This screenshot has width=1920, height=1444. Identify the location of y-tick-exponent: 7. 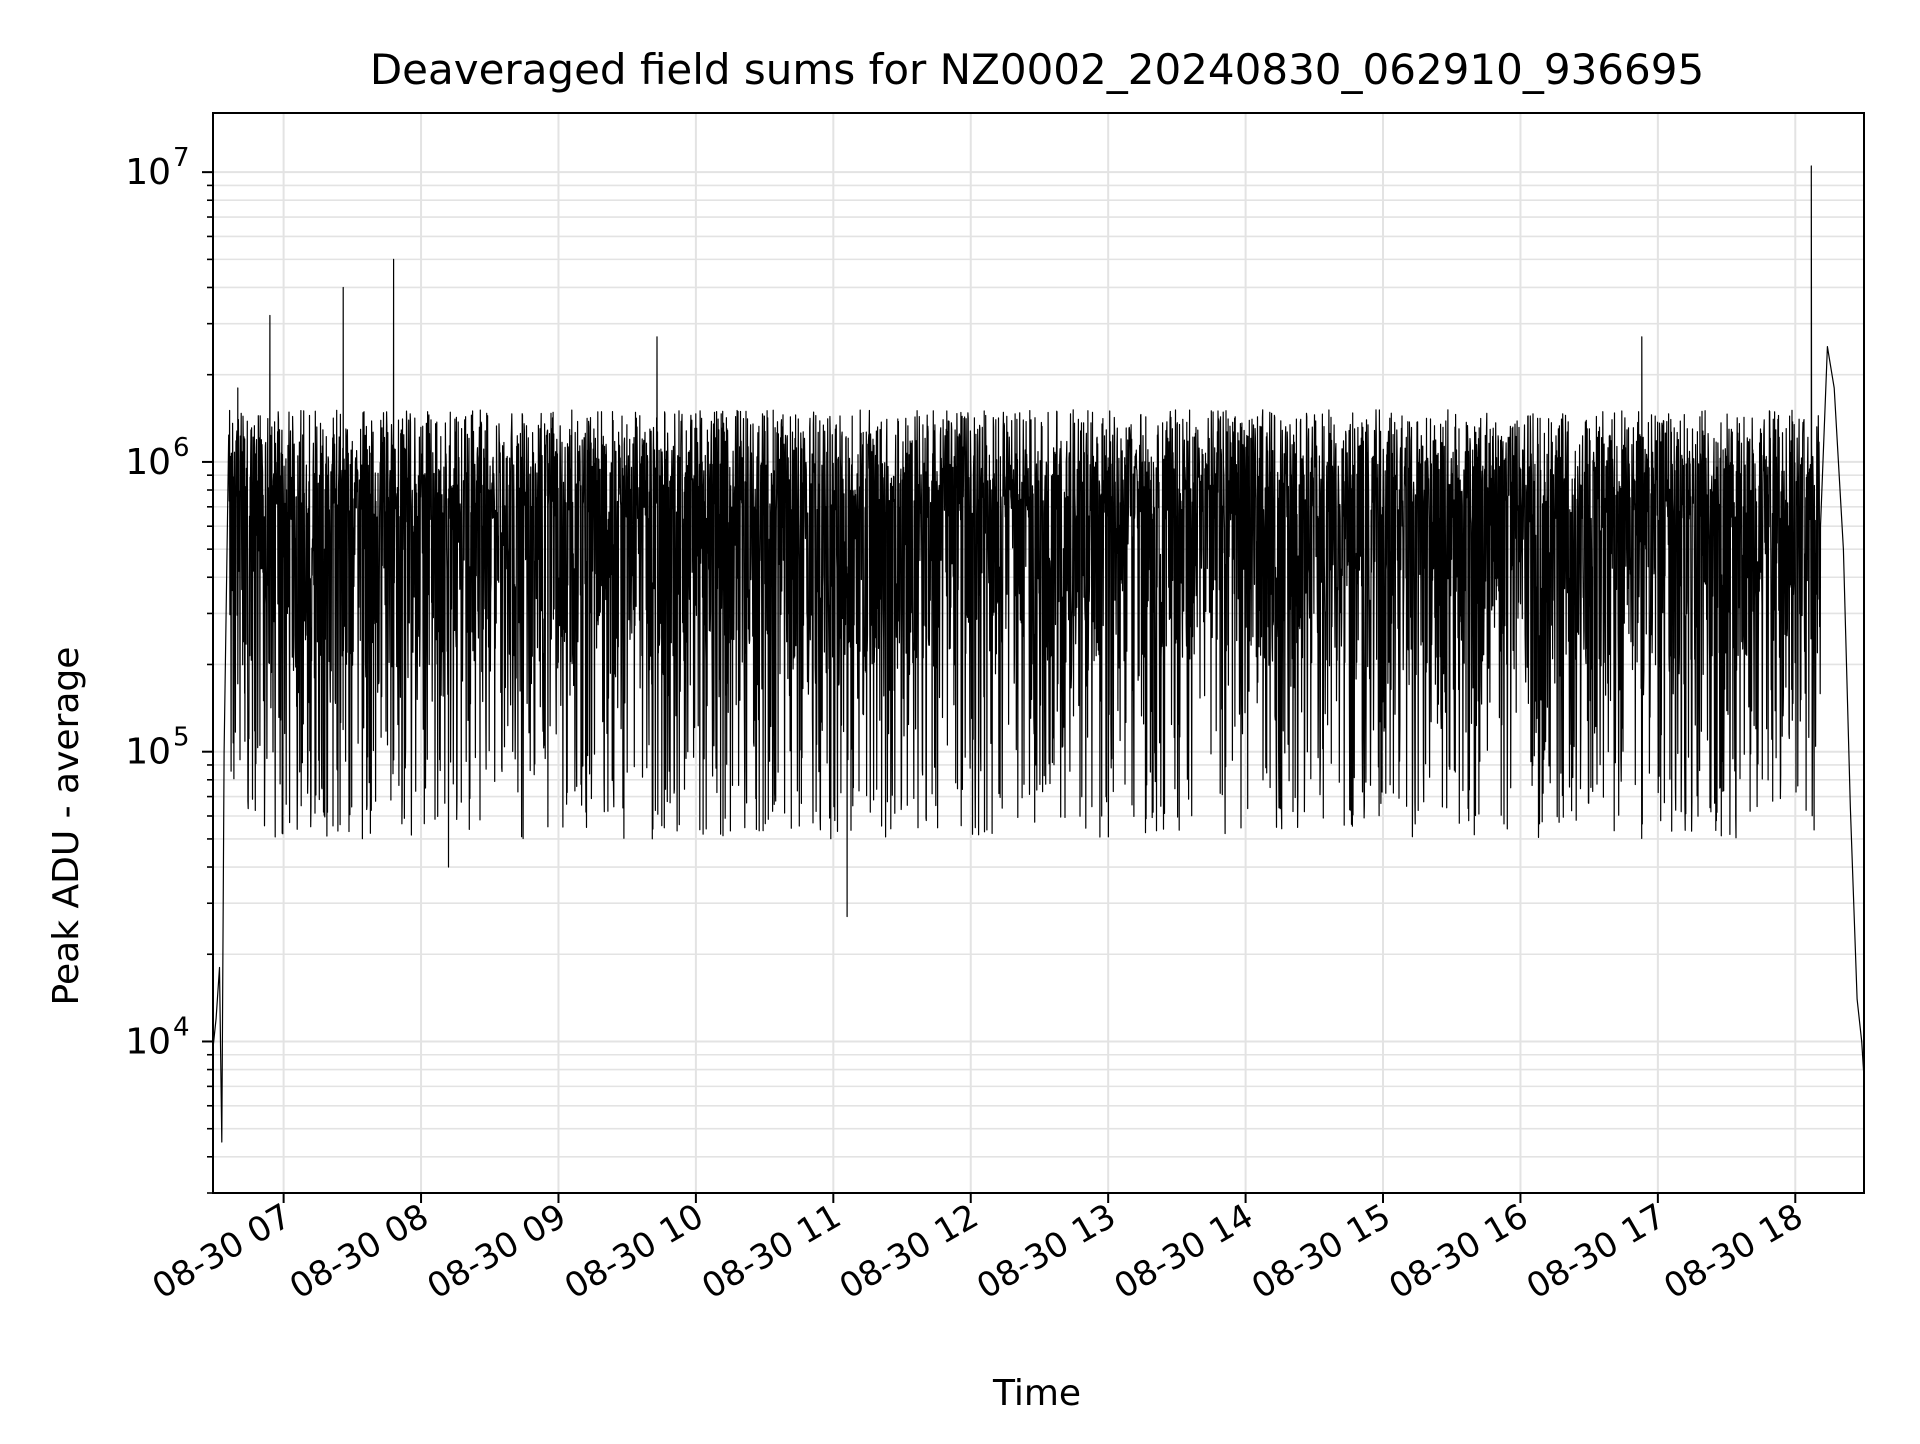
(181, 158).